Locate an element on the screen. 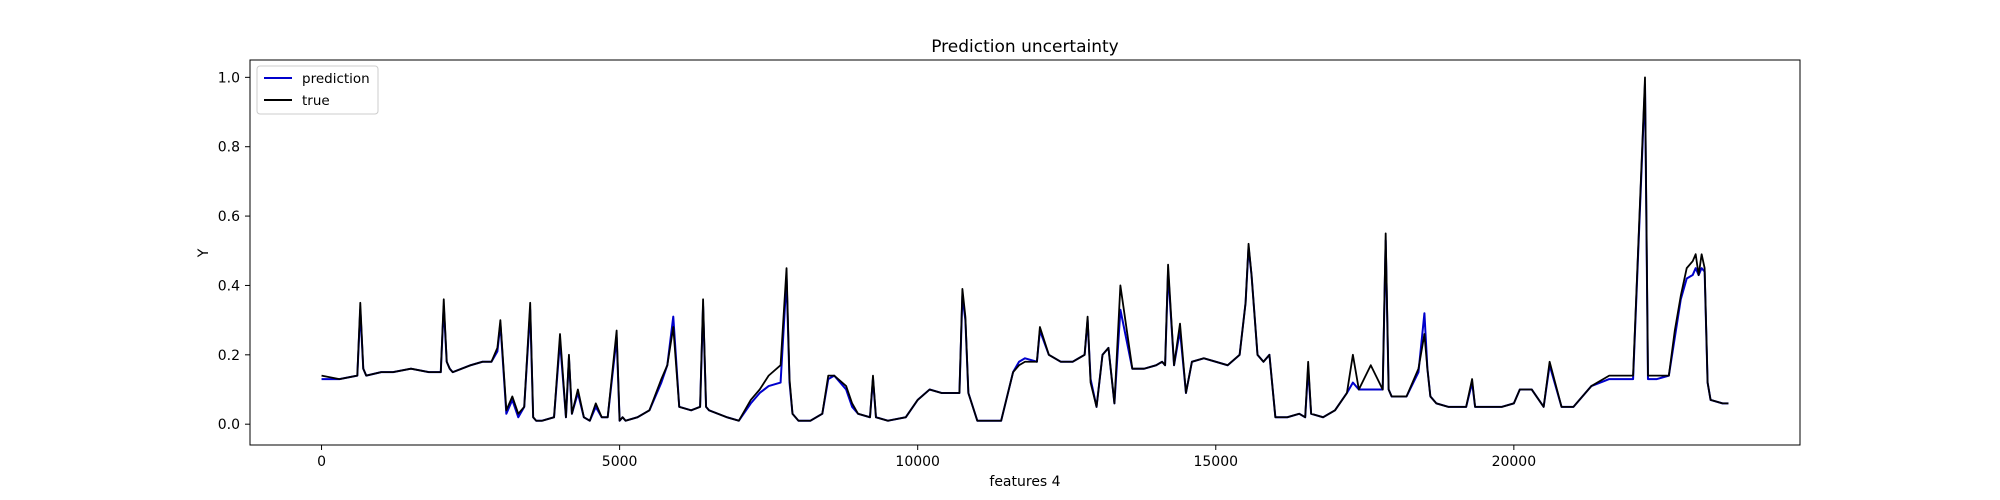 The image size is (2000, 500). x-axis-label: features 4 is located at coordinates (1024, 482).